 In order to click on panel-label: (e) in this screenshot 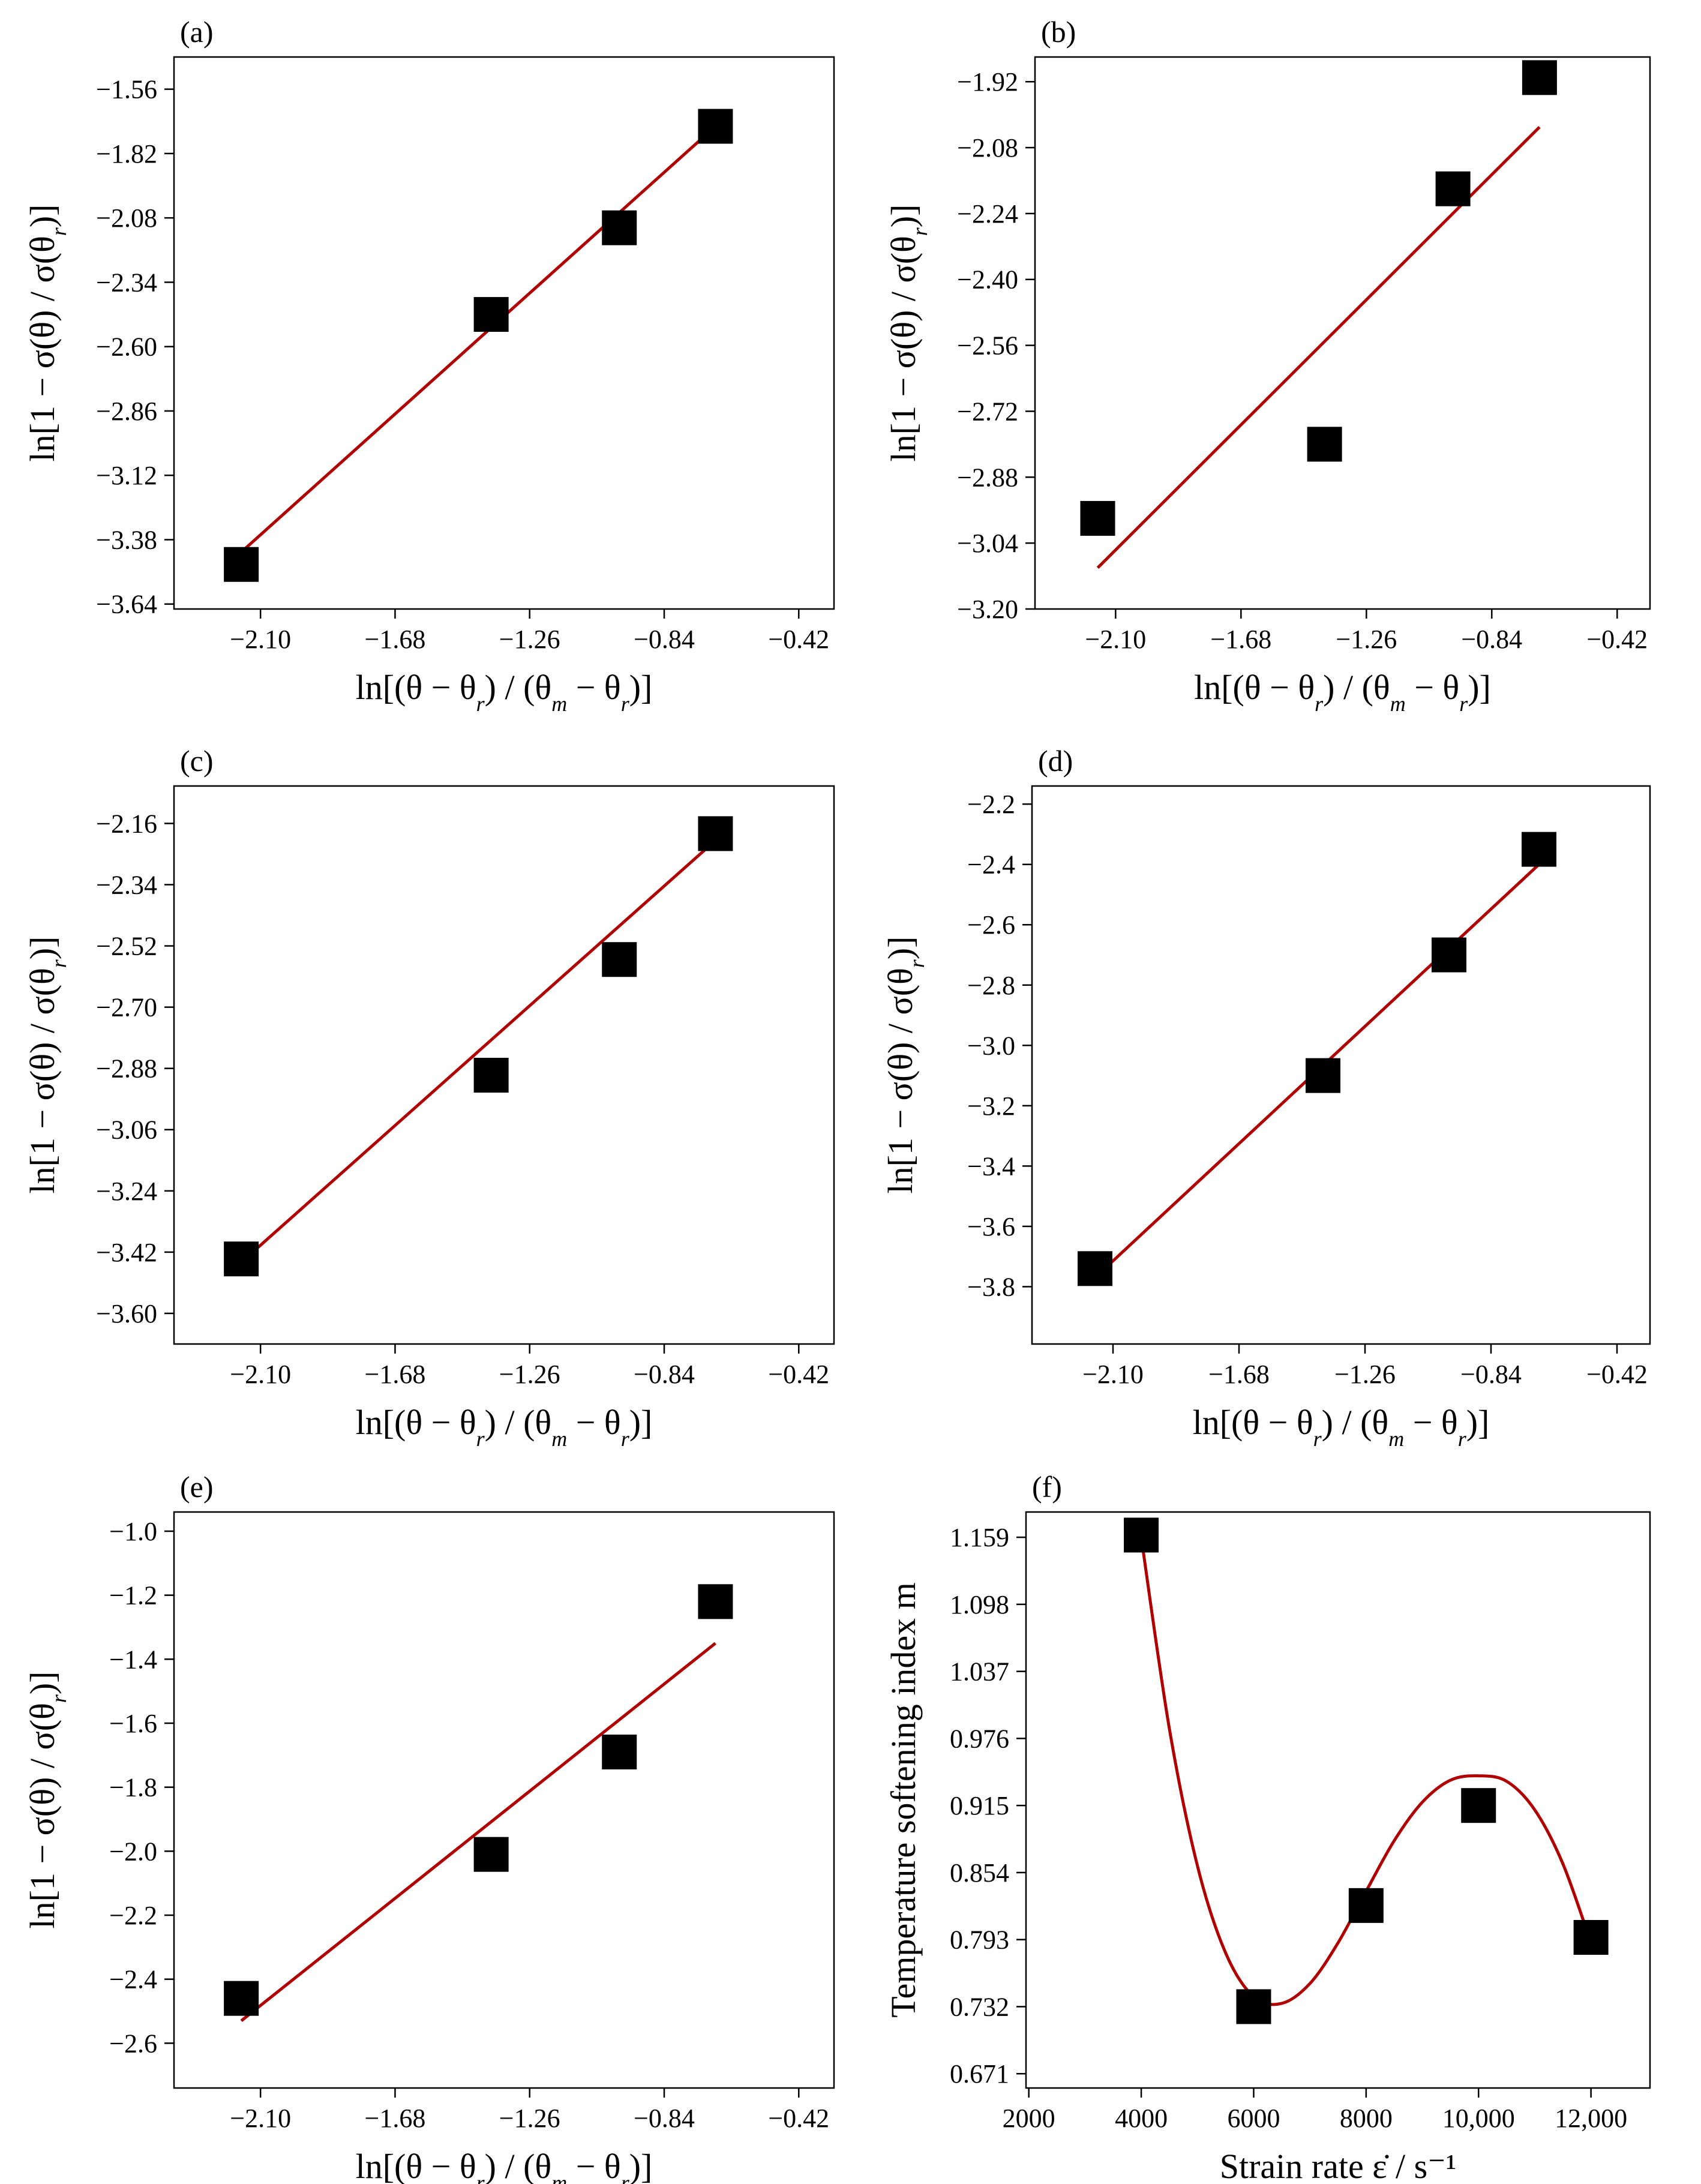, I will do `click(197, 1487)`.